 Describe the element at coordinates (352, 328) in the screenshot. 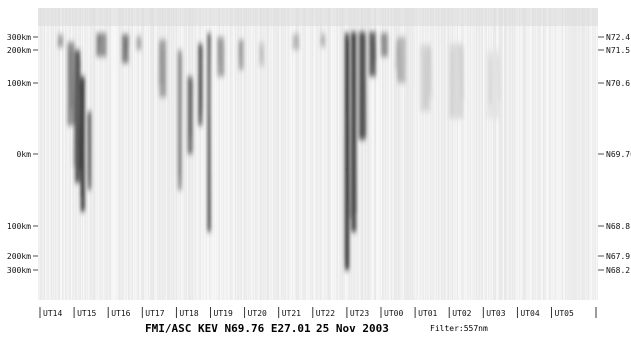

I see `date-label: 25 Nov 2003` at that location.